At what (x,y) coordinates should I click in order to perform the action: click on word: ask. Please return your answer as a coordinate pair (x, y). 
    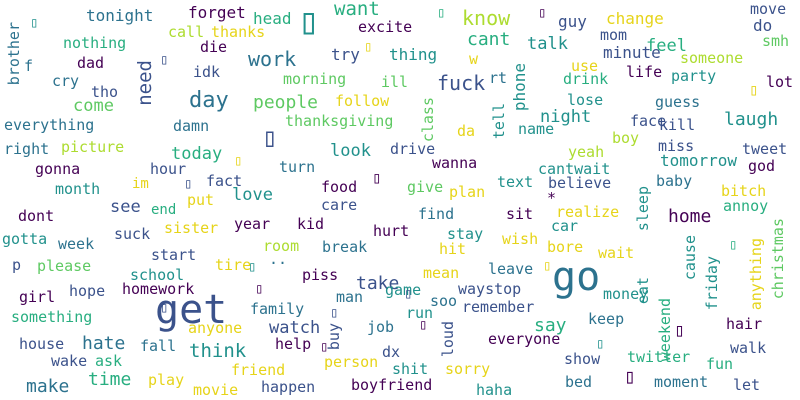
    Looking at the image, I should click on (109, 361).